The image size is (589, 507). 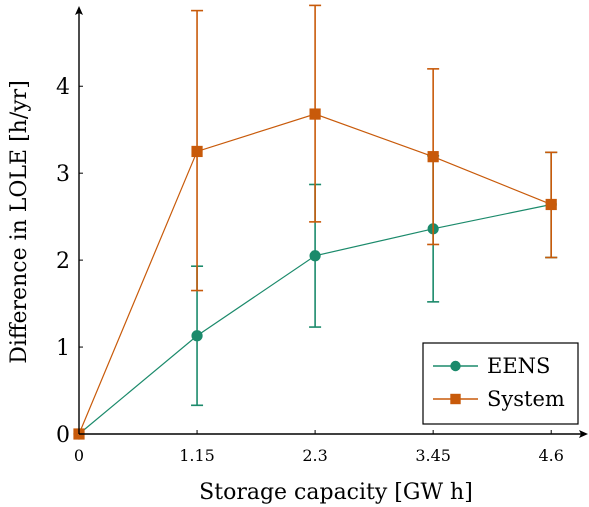 What do you see at coordinates (63, 174) in the screenshot?
I see `y-tick-label: 3` at bounding box center [63, 174].